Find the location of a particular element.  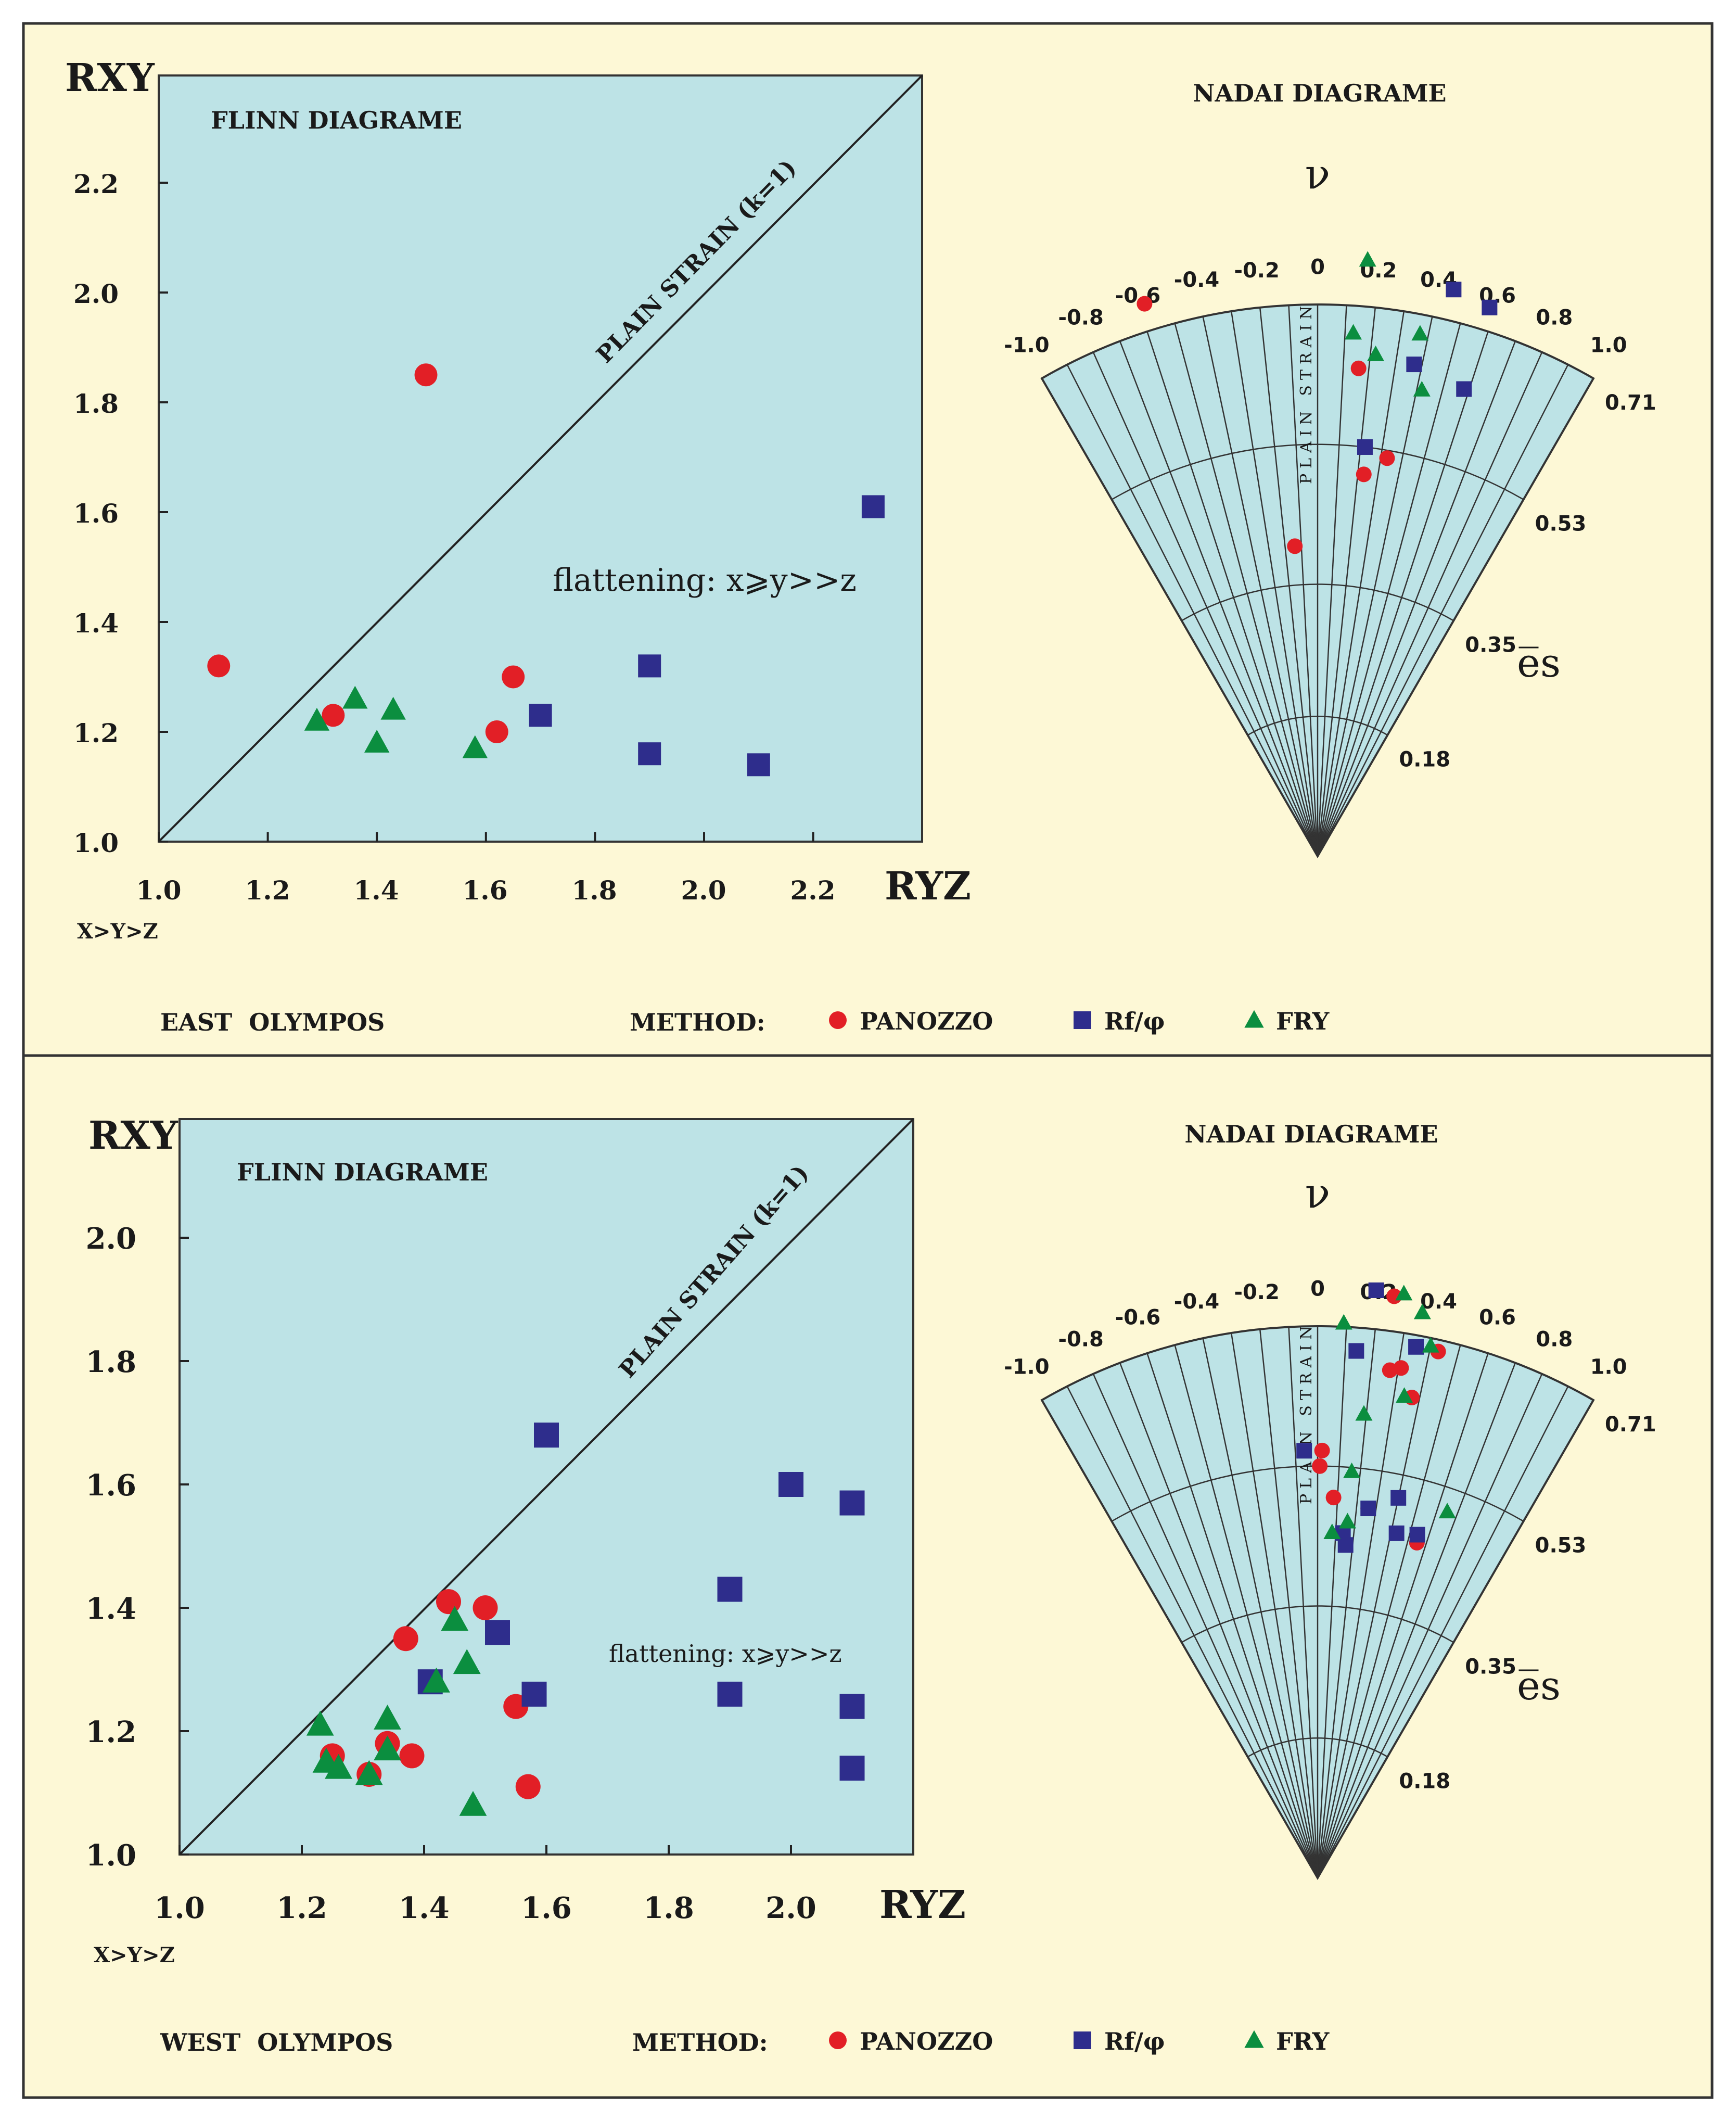

west-flinn-region-text: flattening: x⩾y>>z is located at coordinates (725, 1654).